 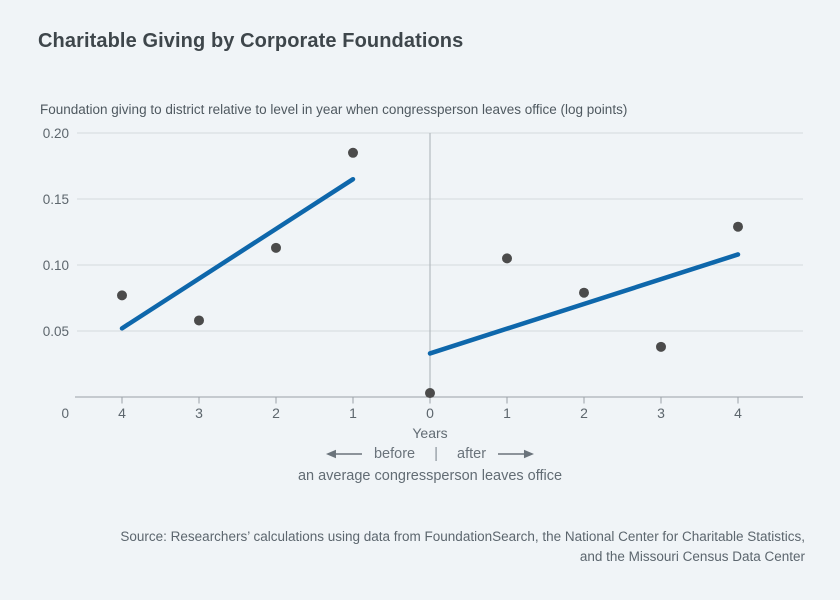 I want to click on y-tick-label: 0.10, so click(x=56, y=265).